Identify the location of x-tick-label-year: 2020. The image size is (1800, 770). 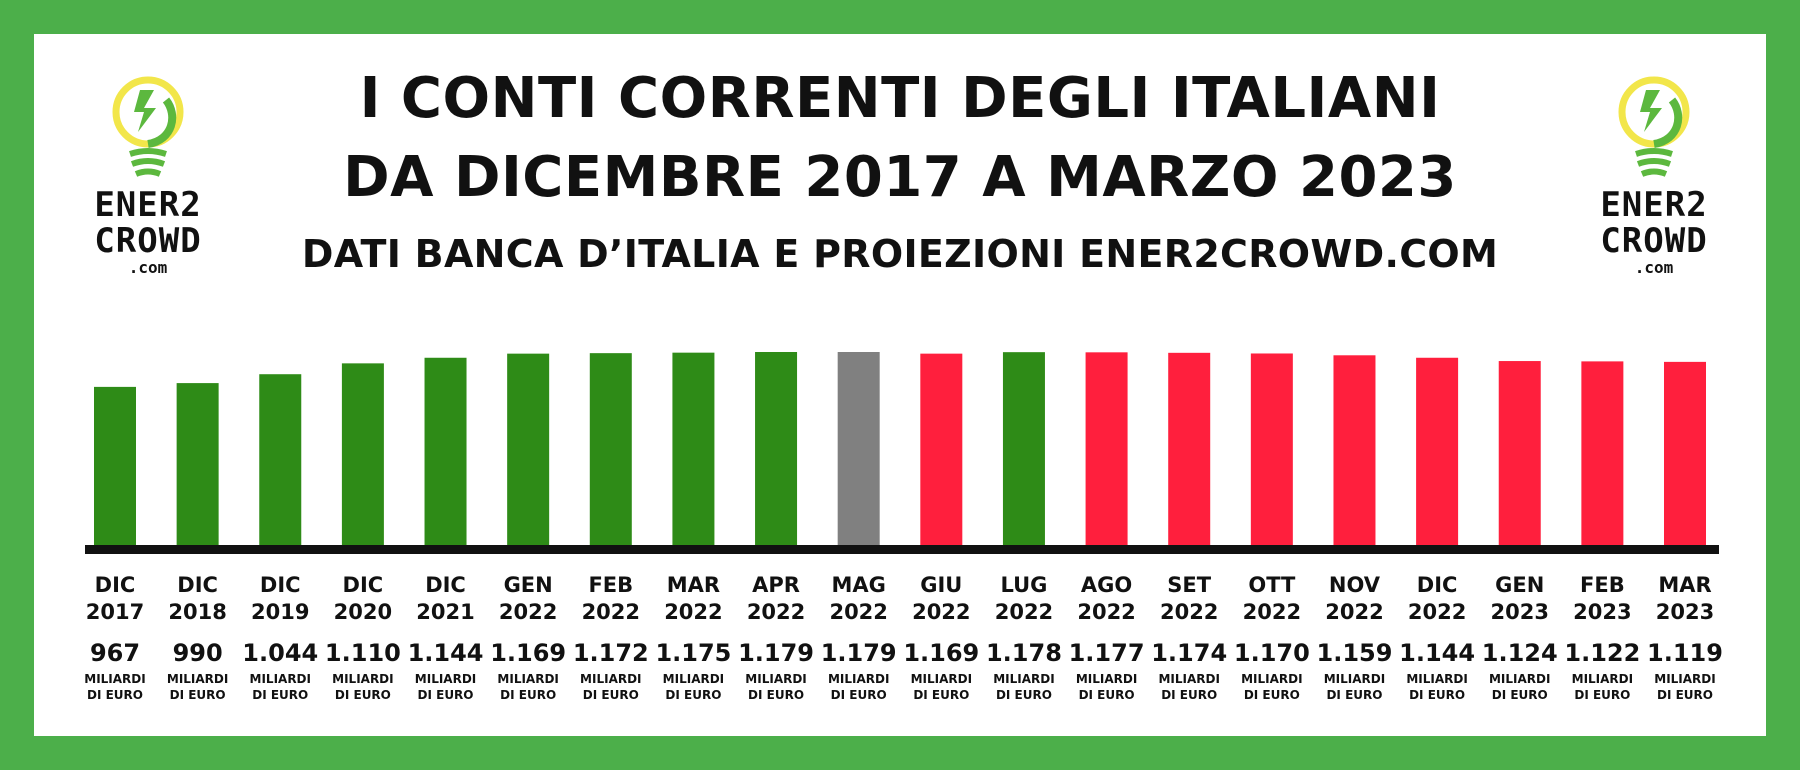
(363, 612).